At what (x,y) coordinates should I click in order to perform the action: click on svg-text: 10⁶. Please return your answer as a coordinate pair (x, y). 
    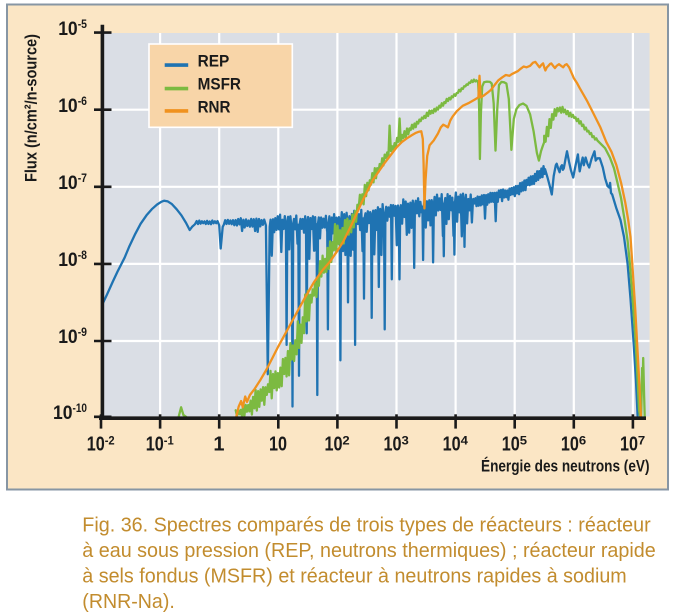
    Looking at the image, I should click on (573, 445).